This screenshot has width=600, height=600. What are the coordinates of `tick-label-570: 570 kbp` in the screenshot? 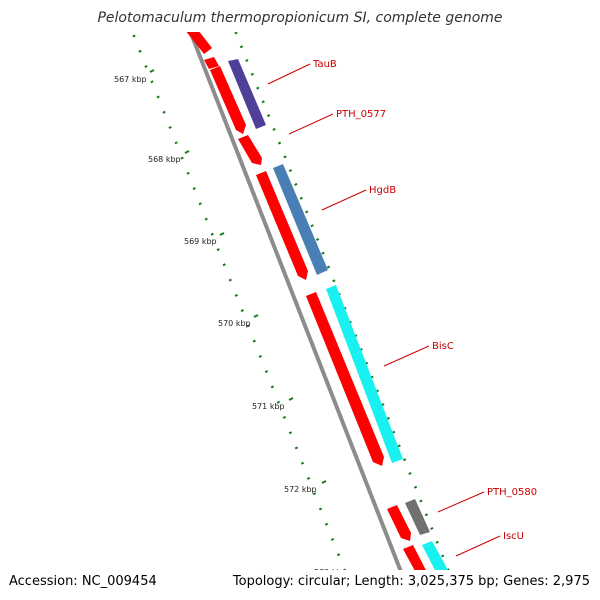 It's located at (234, 323).